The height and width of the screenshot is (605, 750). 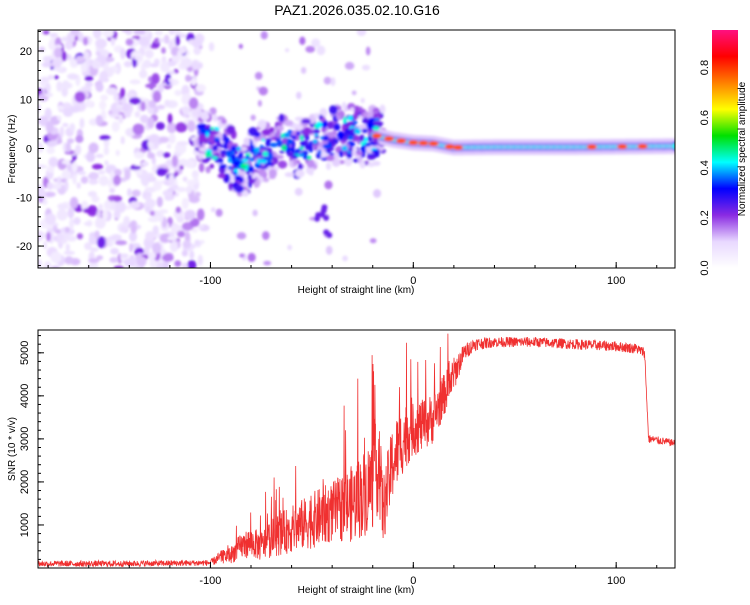 What do you see at coordinates (24, 198) in the screenshot?
I see `spectrogram-y-tick-label: -10` at bounding box center [24, 198].